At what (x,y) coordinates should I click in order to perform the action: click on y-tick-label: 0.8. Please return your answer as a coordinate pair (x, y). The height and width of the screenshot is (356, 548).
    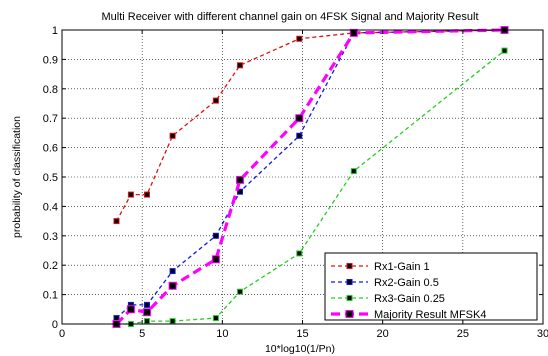
    Looking at the image, I should click on (50, 90).